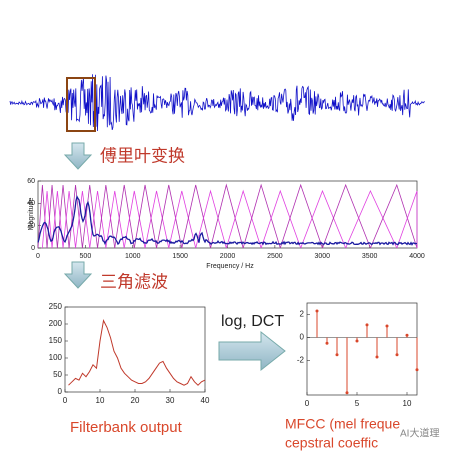 The image size is (458, 454). I want to click on caption: MFCC (mel freque, so click(342, 424).